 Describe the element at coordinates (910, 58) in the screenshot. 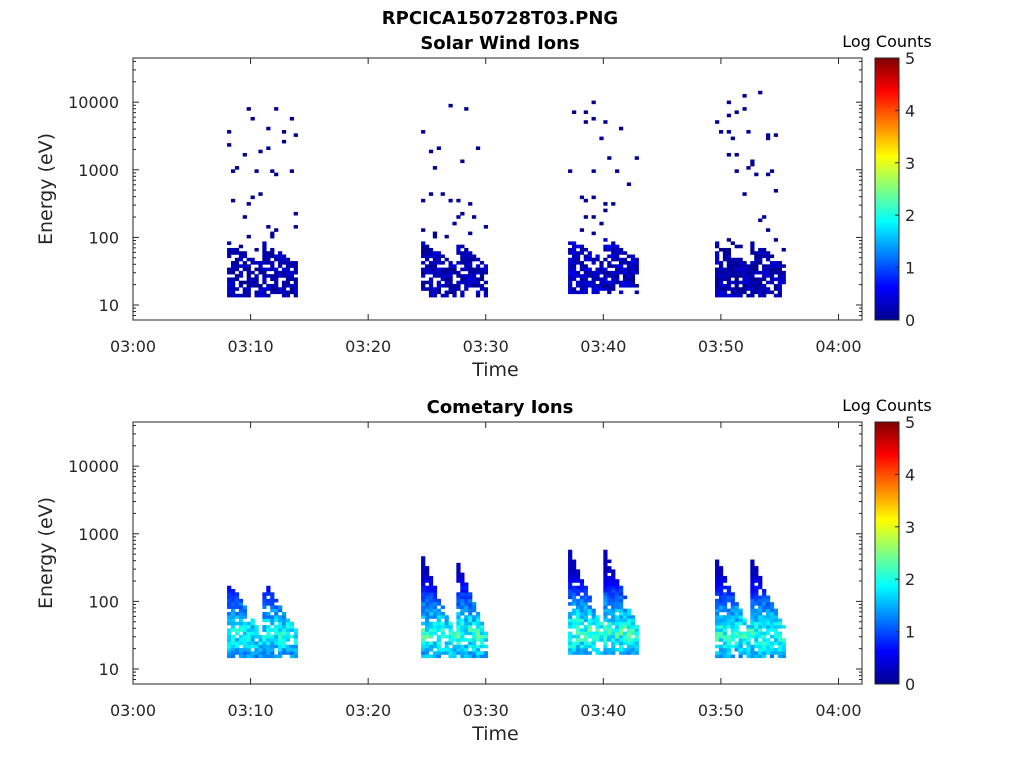

I see `colorbar-tick-label: 5` at that location.